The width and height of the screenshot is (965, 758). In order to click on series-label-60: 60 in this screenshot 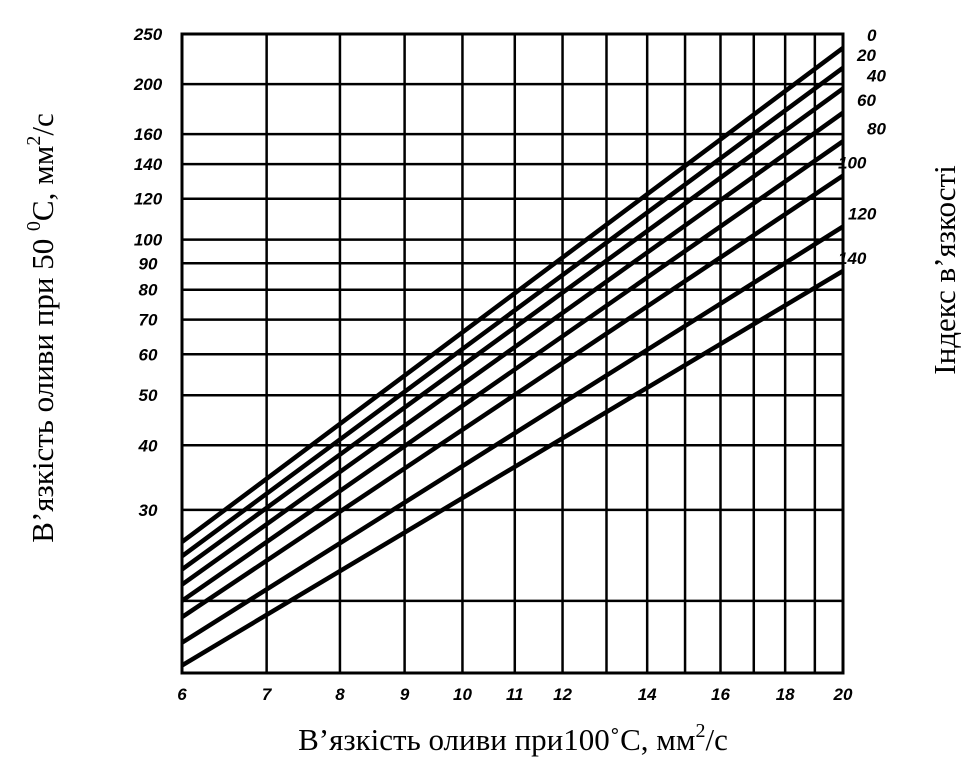, I will do `click(866, 100)`.